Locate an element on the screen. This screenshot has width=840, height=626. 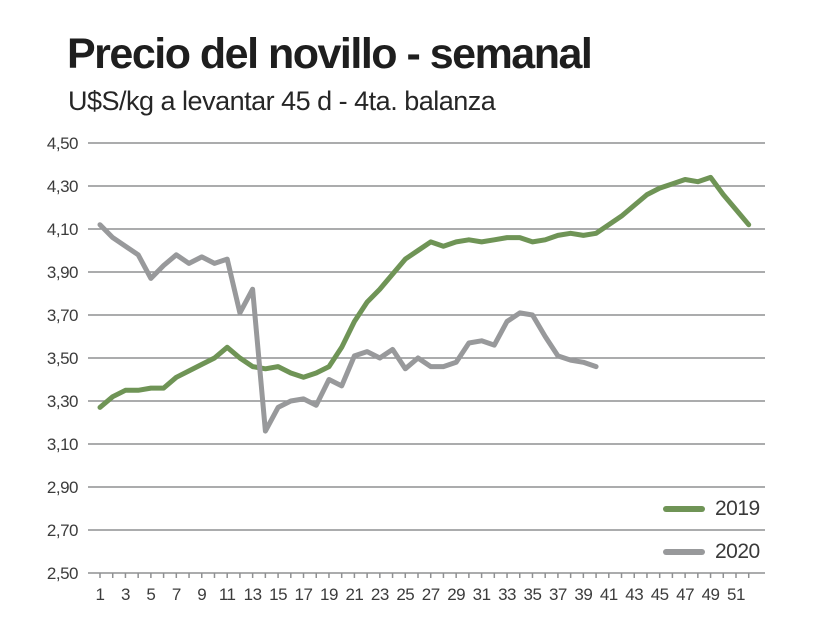
x-tick-label: 17 is located at coordinates (304, 594).